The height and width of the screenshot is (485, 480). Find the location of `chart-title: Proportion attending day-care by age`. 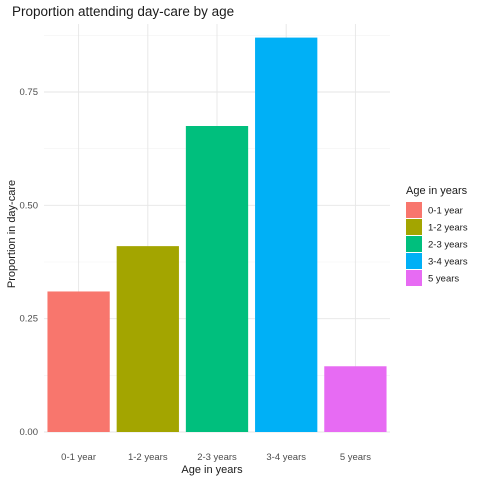

chart-title: Proportion attending day-care by age is located at coordinates (123, 11).